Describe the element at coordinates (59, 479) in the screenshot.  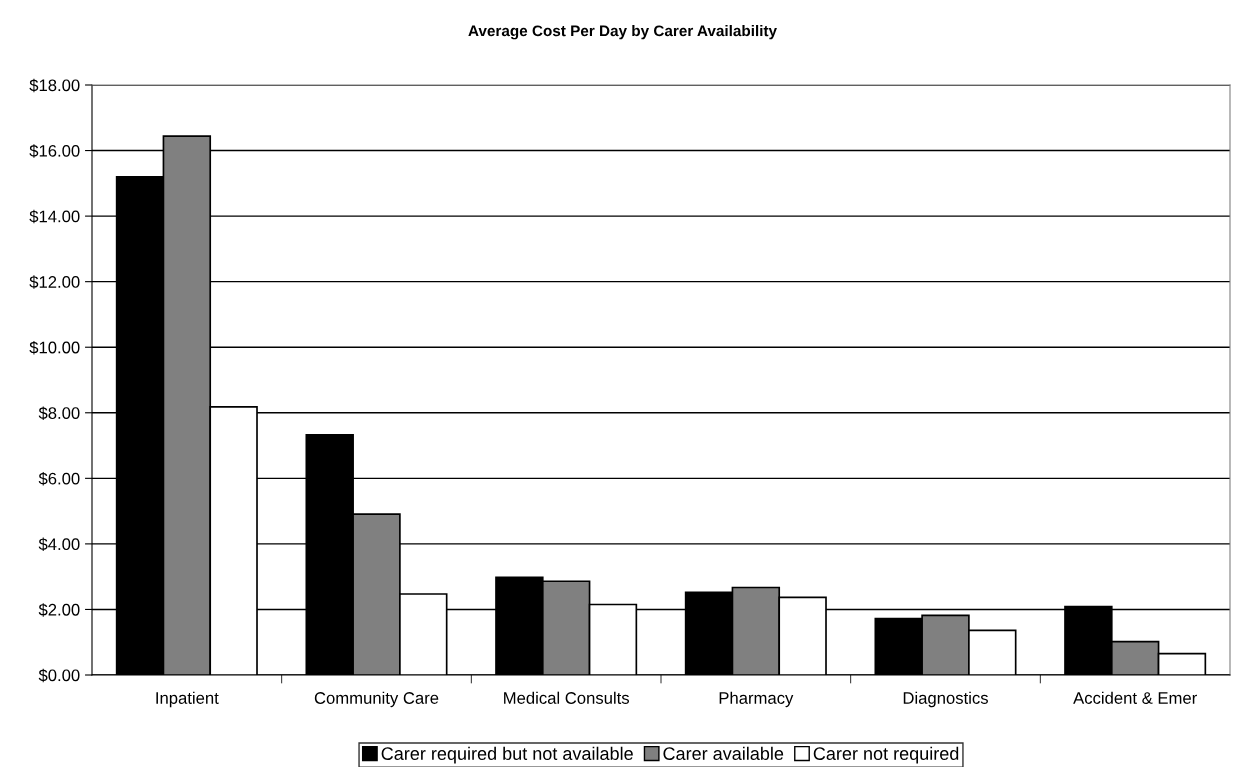
I see `y-tick-label: $6.00` at that location.